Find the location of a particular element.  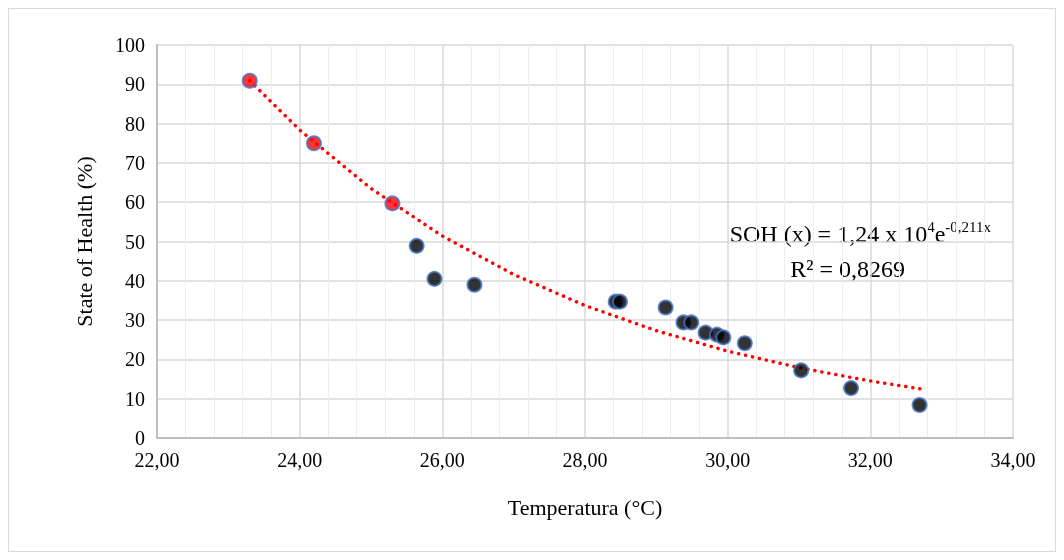

y-tick-label: 30 is located at coordinates (135, 320).